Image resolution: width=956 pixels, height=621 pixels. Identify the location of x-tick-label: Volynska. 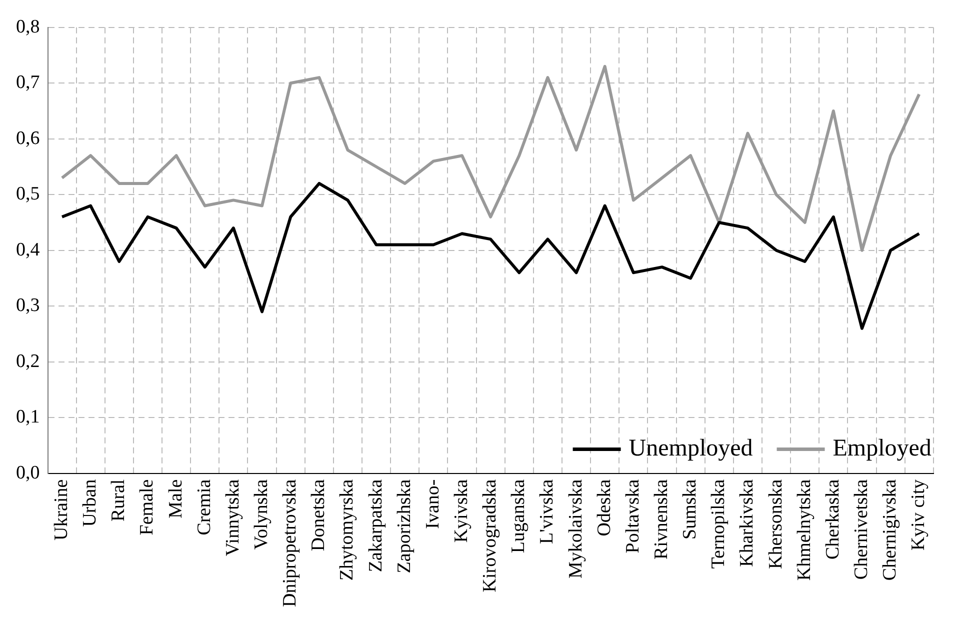
(261, 514).